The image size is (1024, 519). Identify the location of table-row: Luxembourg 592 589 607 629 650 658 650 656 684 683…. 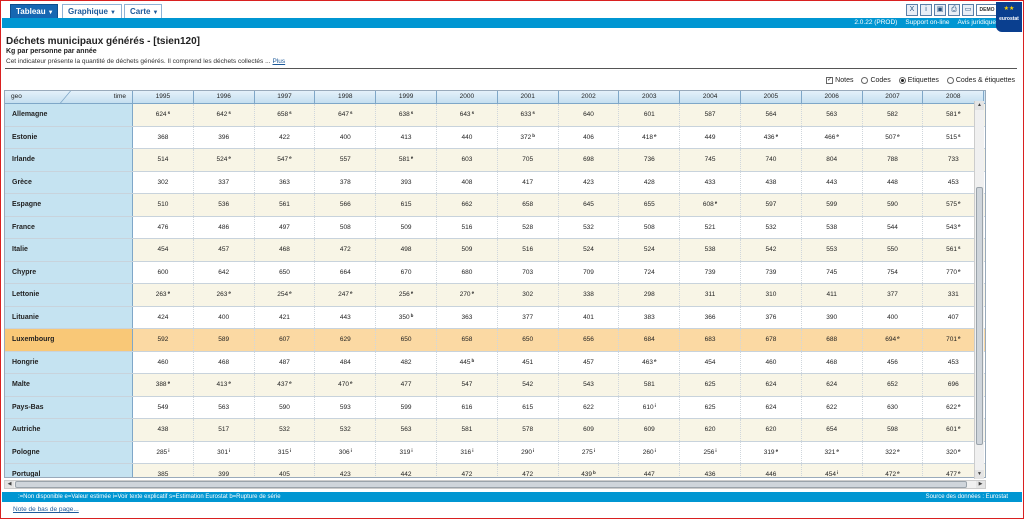
(495, 340).